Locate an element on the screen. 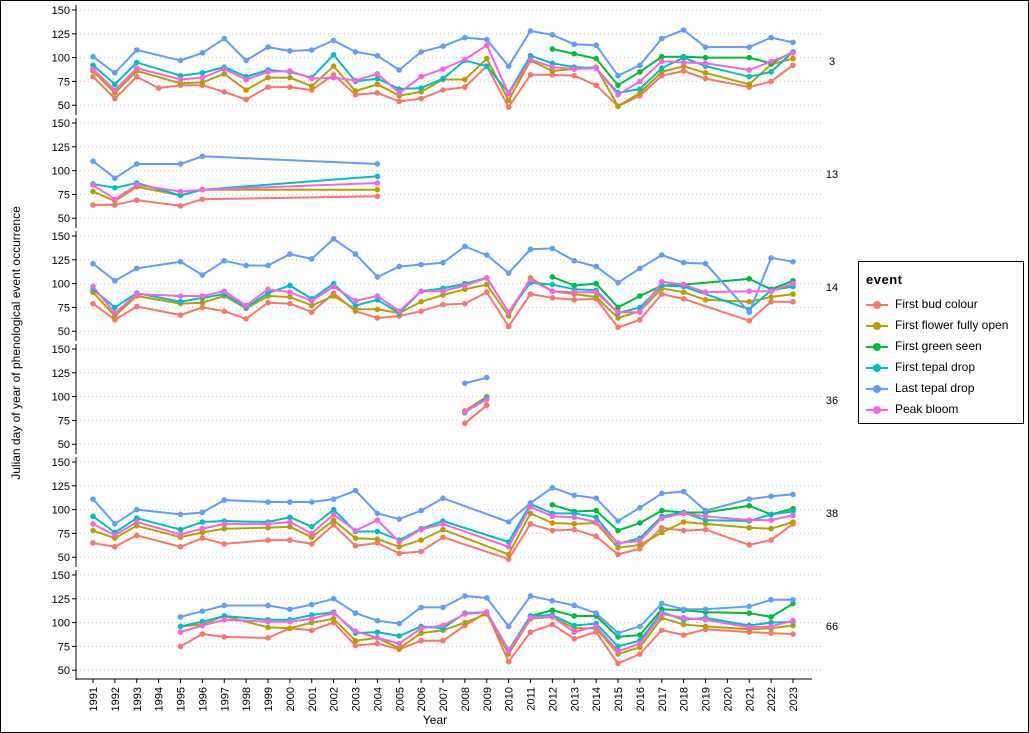 The image size is (1029, 733). legend-title: event is located at coordinates (884, 279).